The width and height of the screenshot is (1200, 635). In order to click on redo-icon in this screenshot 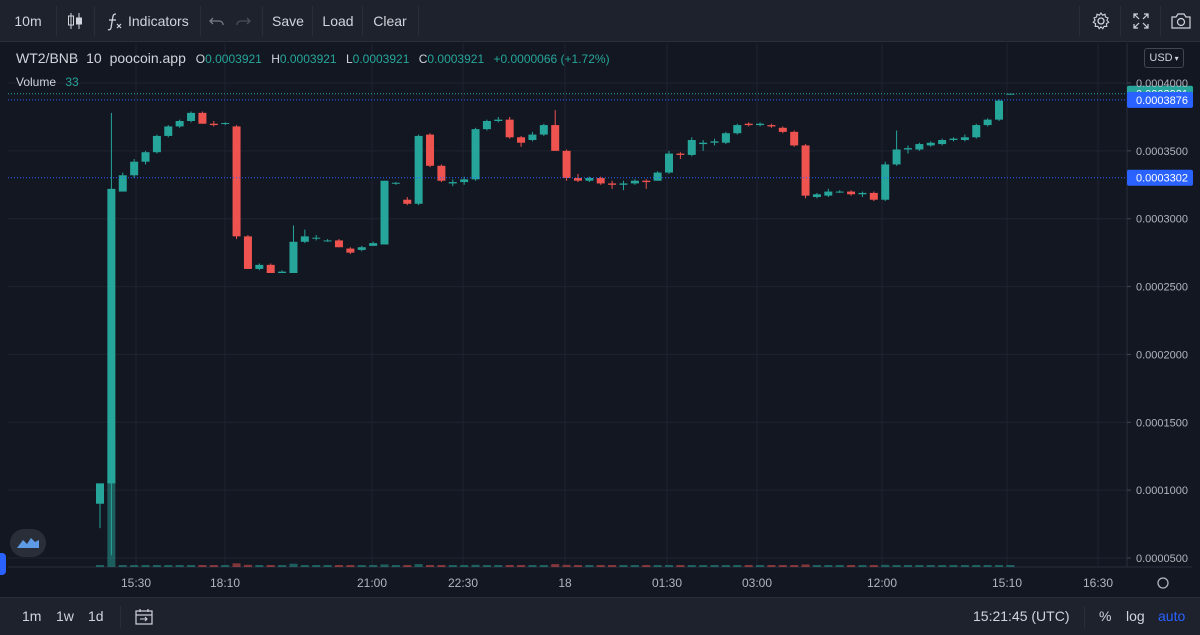, I will do `click(243, 21)`.